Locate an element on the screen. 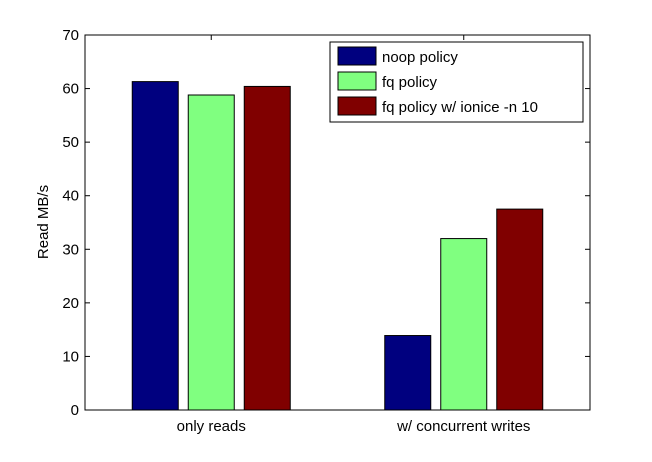 This screenshot has height=462, width=652. y-tick-label: 30 is located at coordinates (70, 249).